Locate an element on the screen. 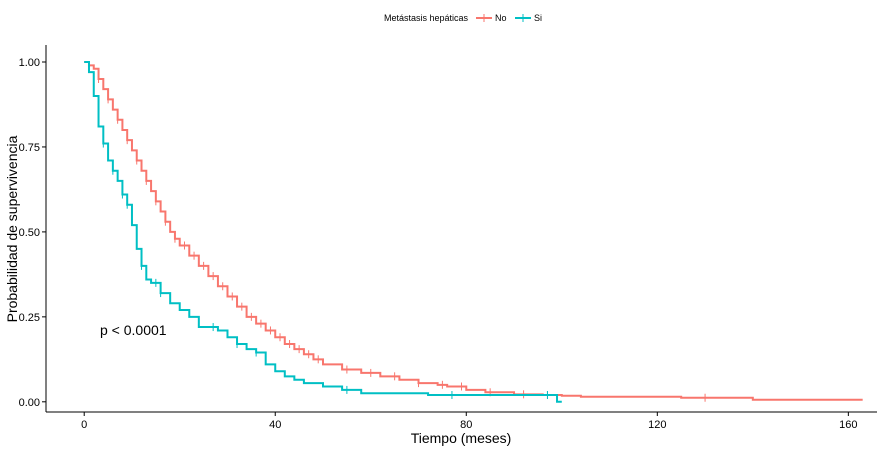  annotation-p-value: p < 0.0001 is located at coordinates (133, 330).